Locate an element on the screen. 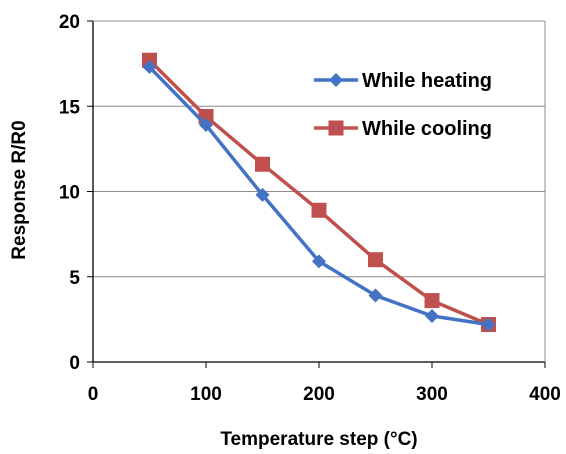 The height and width of the screenshot is (454, 566). legend: While heating While cooling is located at coordinates (403, 105).